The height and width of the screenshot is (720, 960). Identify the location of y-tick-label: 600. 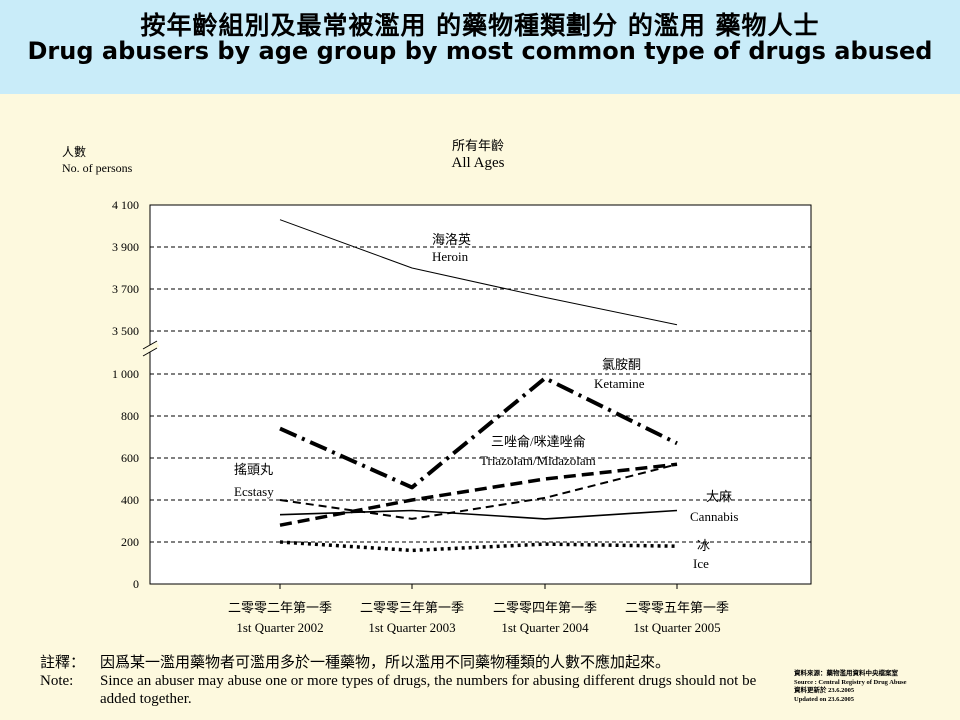
(130, 458).